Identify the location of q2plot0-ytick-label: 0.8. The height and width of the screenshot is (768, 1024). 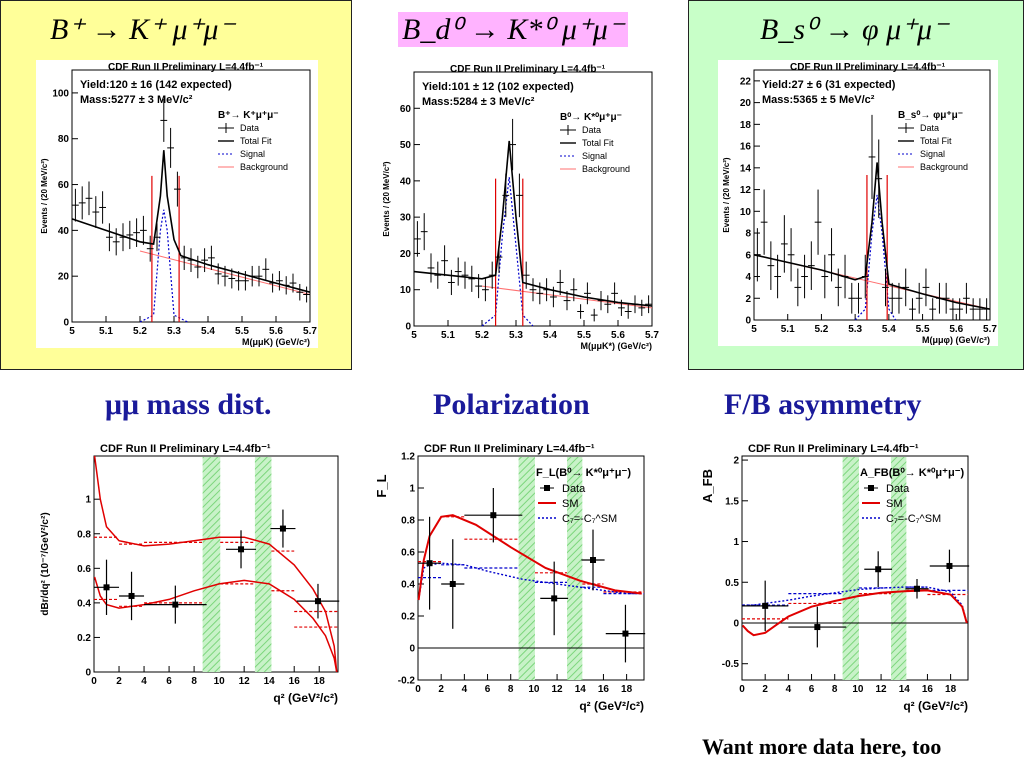
(84, 534).